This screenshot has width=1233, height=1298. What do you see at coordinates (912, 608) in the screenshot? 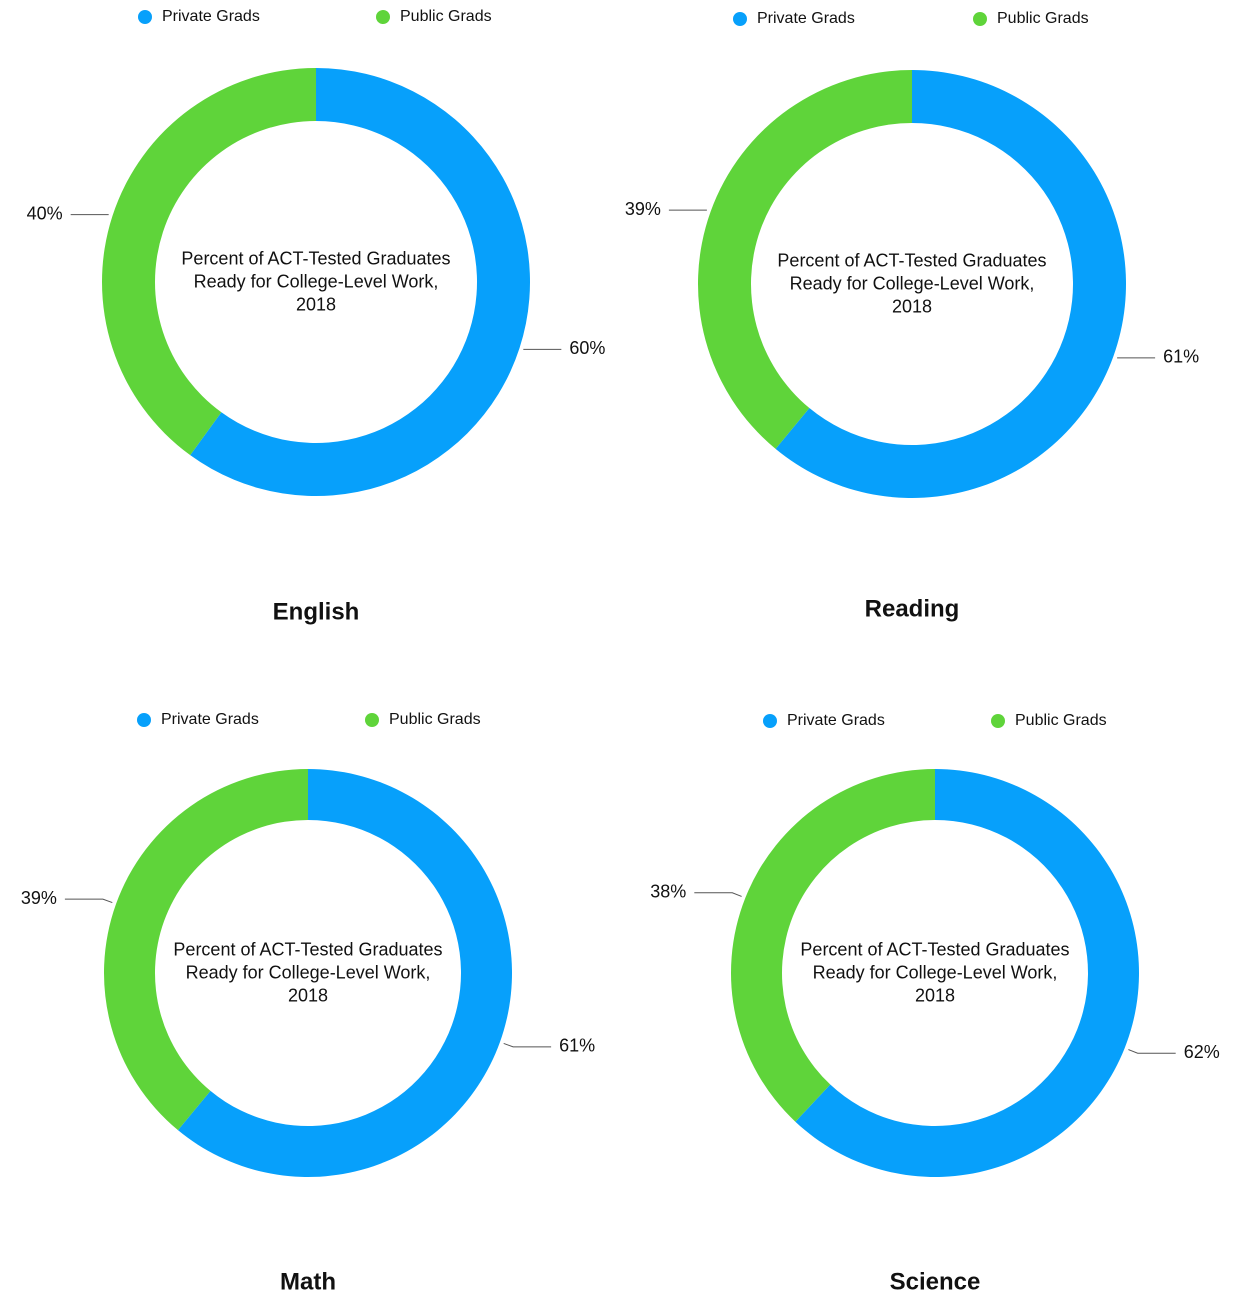
I see `chart-title: Reading` at bounding box center [912, 608].